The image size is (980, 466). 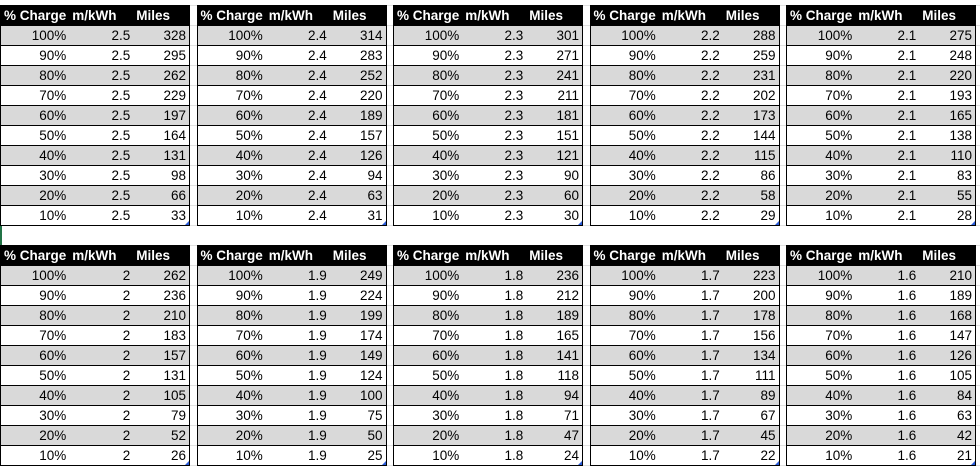 What do you see at coordinates (161, 155) in the screenshot?
I see `miles-cell: 131` at bounding box center [161, 155].